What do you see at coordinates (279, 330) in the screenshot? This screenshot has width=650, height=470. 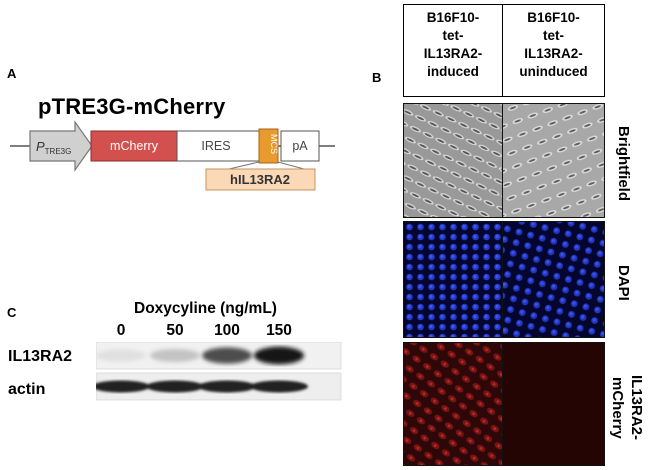 I see `concentration-label: 150` at bounding box center [279, 330].